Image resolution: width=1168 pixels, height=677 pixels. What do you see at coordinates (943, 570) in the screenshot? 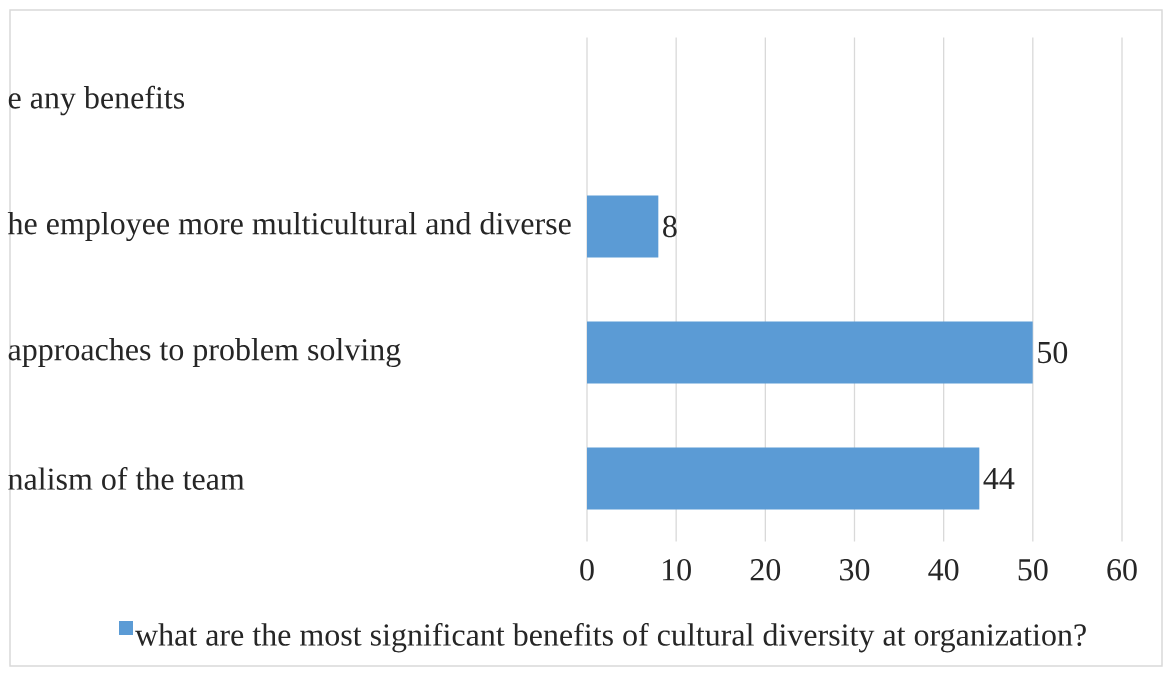
I see `x-tick-label: 40` at bounding box center [943, 570].